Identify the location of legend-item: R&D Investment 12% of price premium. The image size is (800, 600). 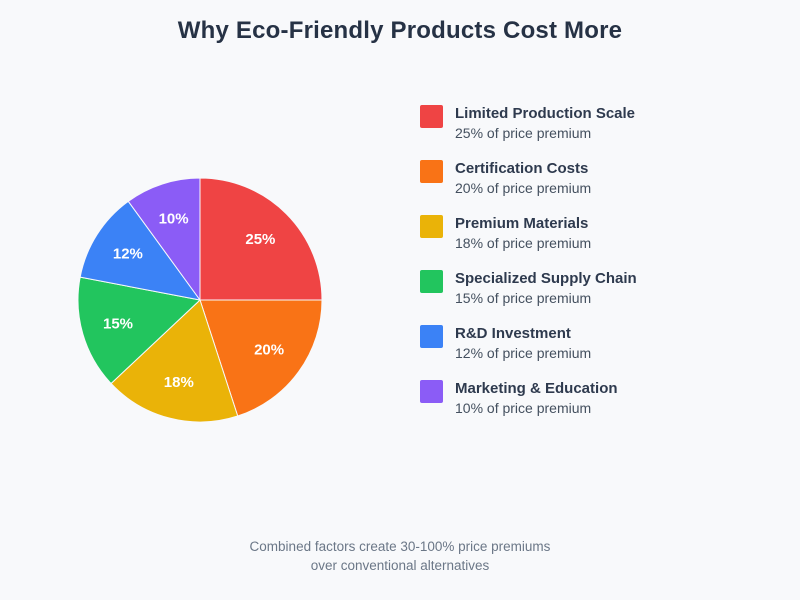
(570, 351).